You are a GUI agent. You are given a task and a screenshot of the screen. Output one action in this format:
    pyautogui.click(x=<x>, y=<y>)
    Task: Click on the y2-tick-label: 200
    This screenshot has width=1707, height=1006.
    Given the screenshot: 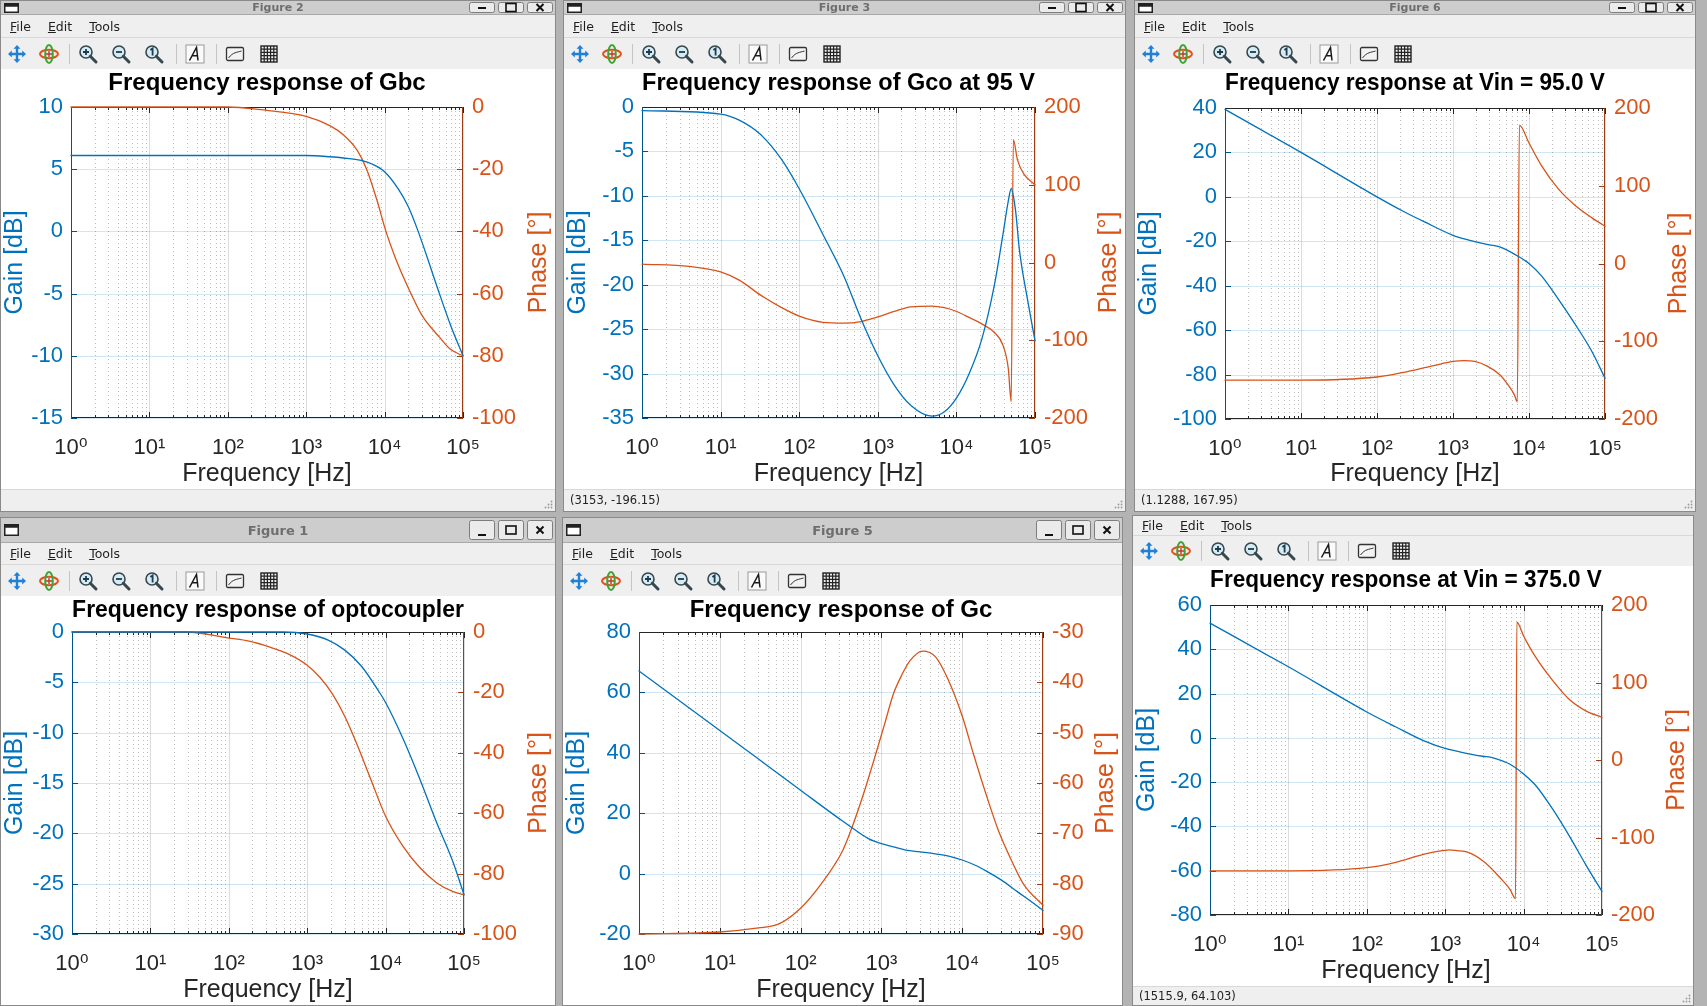 What is the action you would take?
    pyautogui.click(x=1629, y=604)
    